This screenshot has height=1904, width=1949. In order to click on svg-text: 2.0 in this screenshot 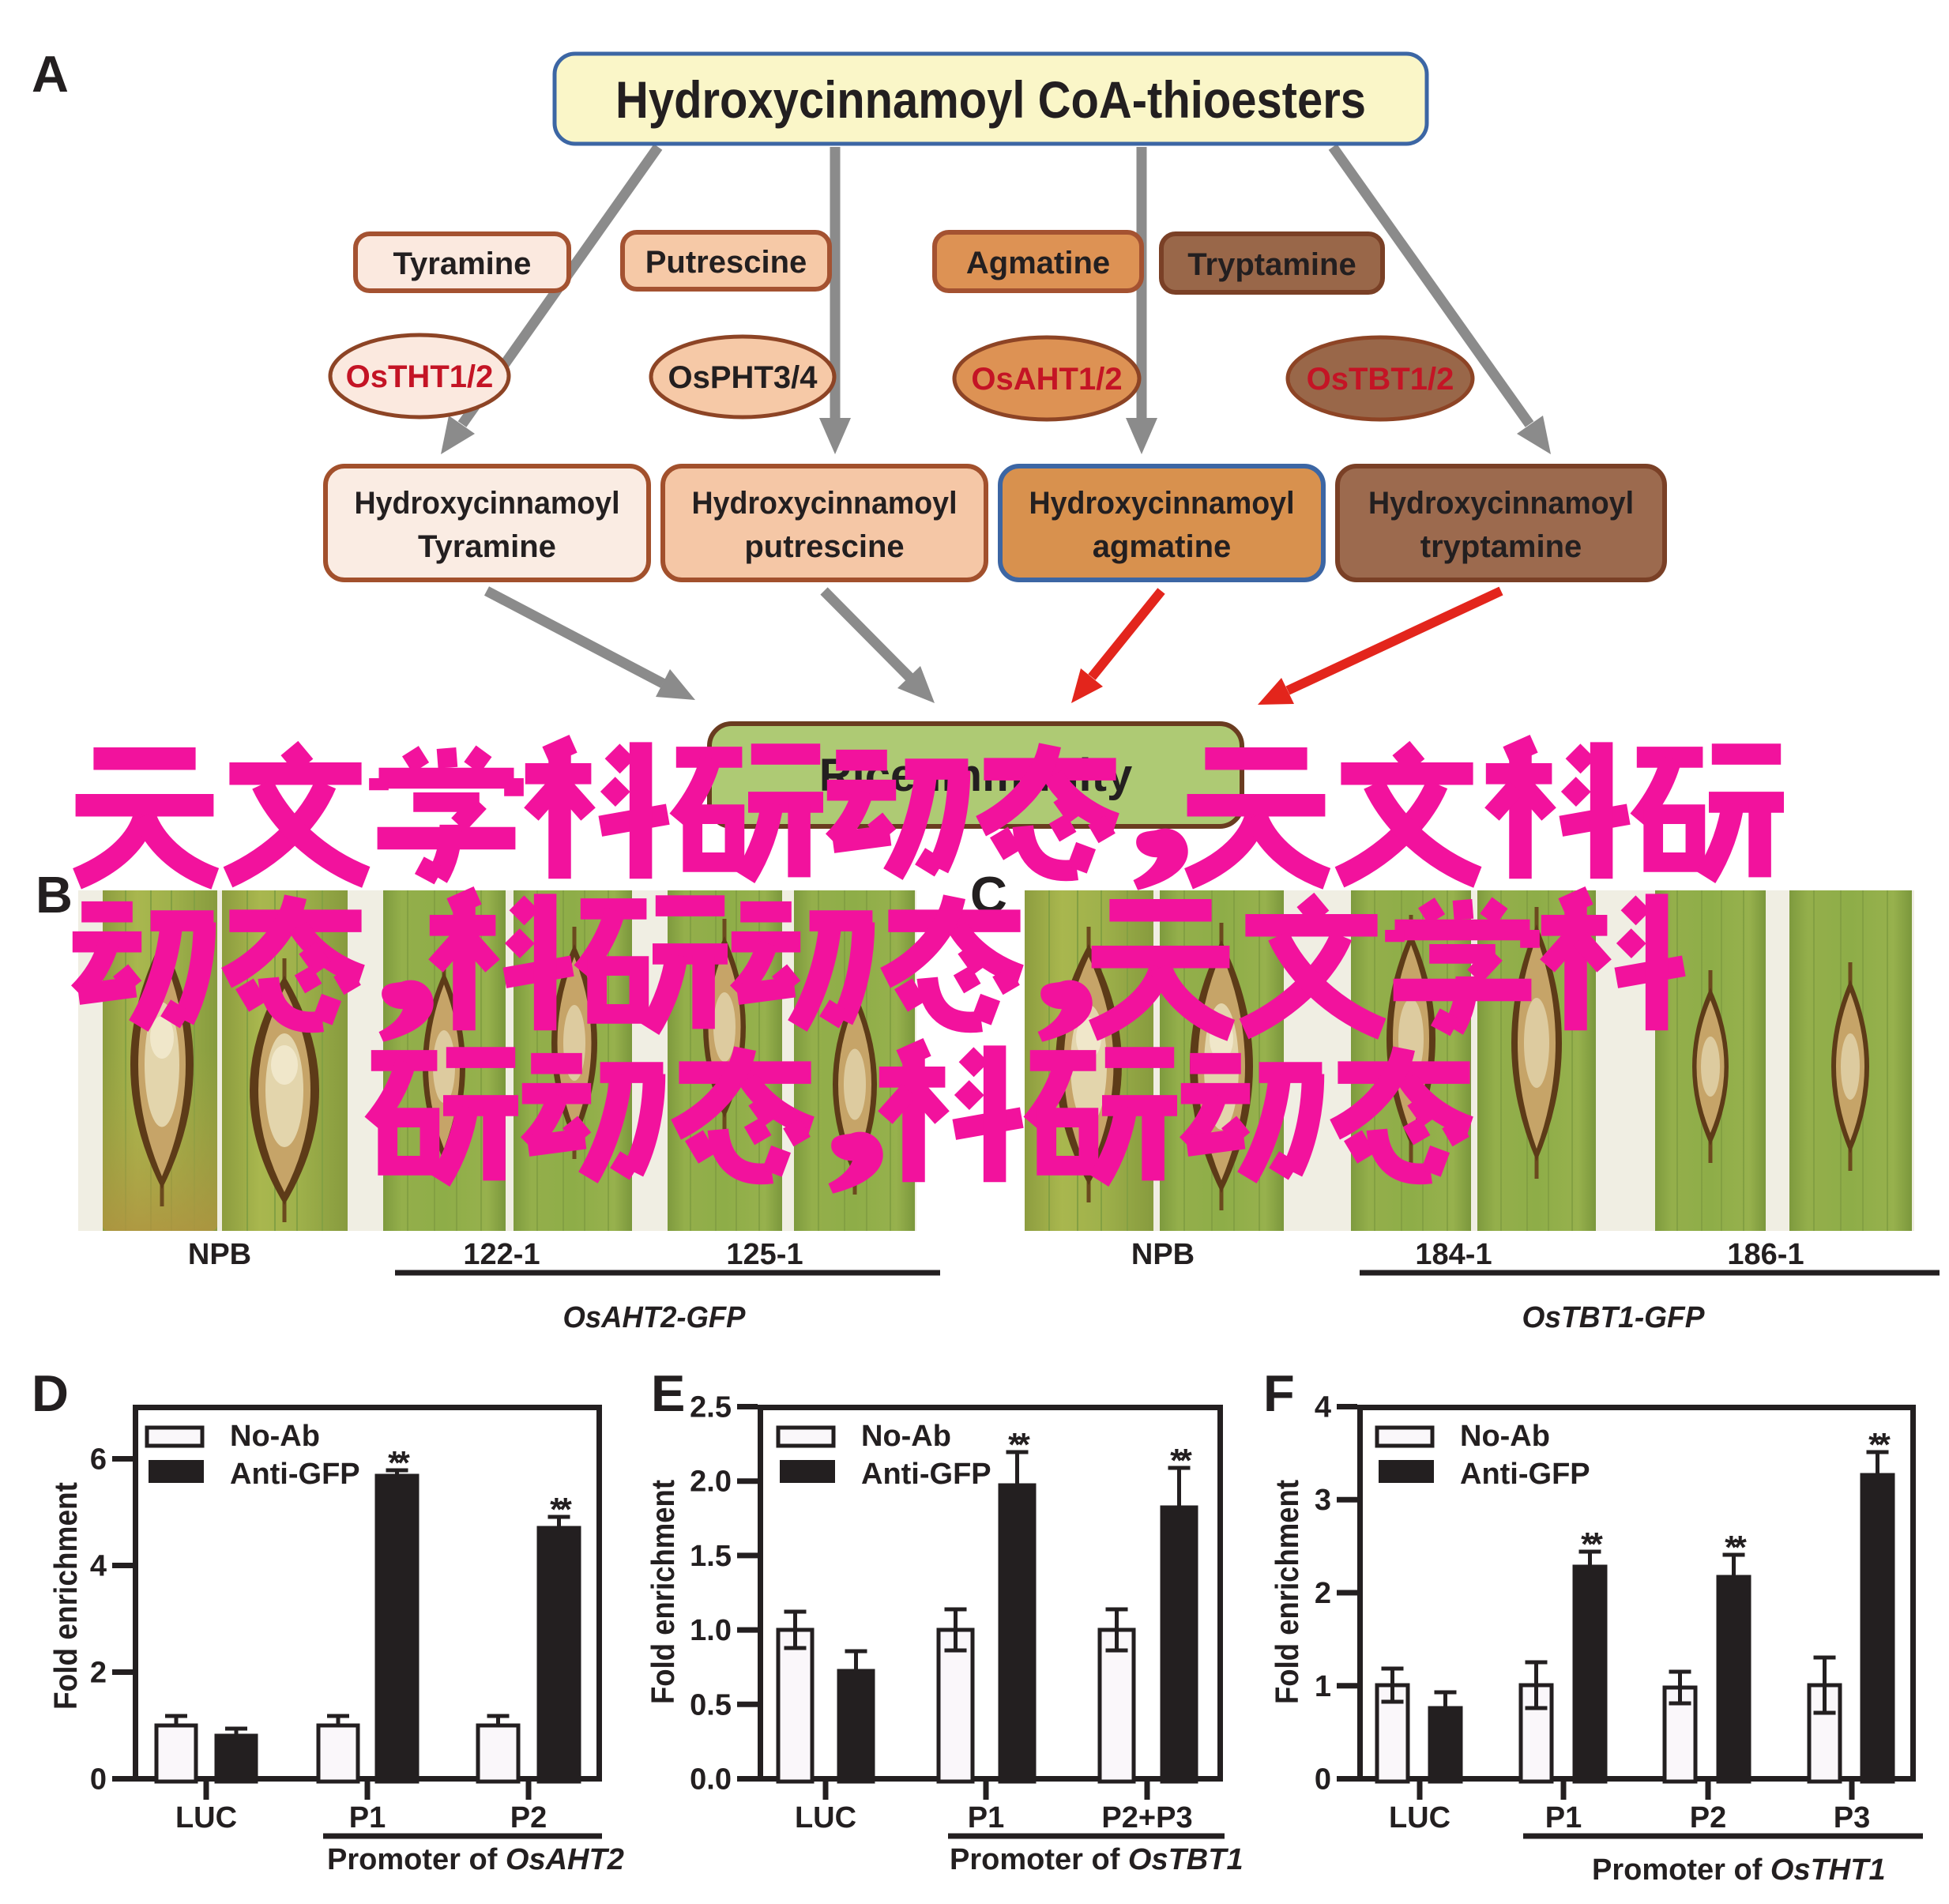, I will do `click(711, 1482)`.